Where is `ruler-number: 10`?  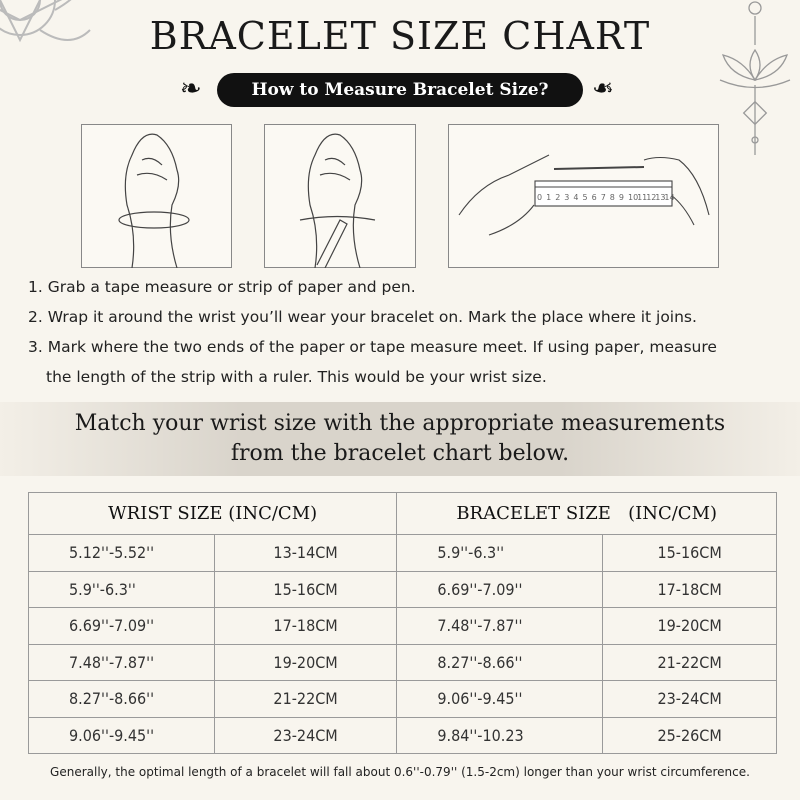
ruler-number: 10 is located at coordinates (633, 197).